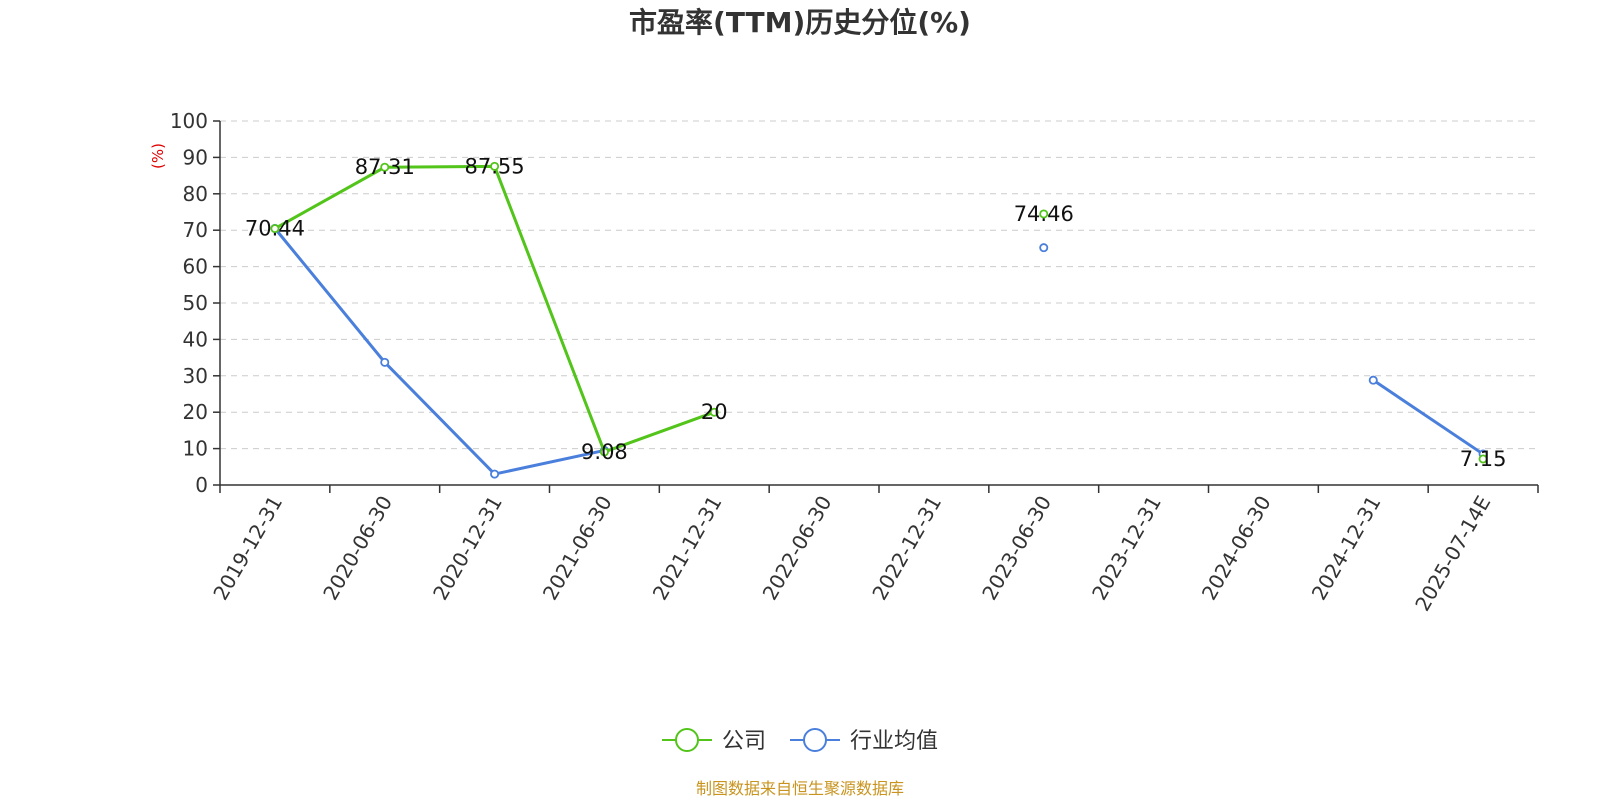 The image size is (1600, 800). What do you see at coordinates (467, 548) in the screenshot?
I see `x-tick-label: 2020-12-31` at bounding box center [467, 548].